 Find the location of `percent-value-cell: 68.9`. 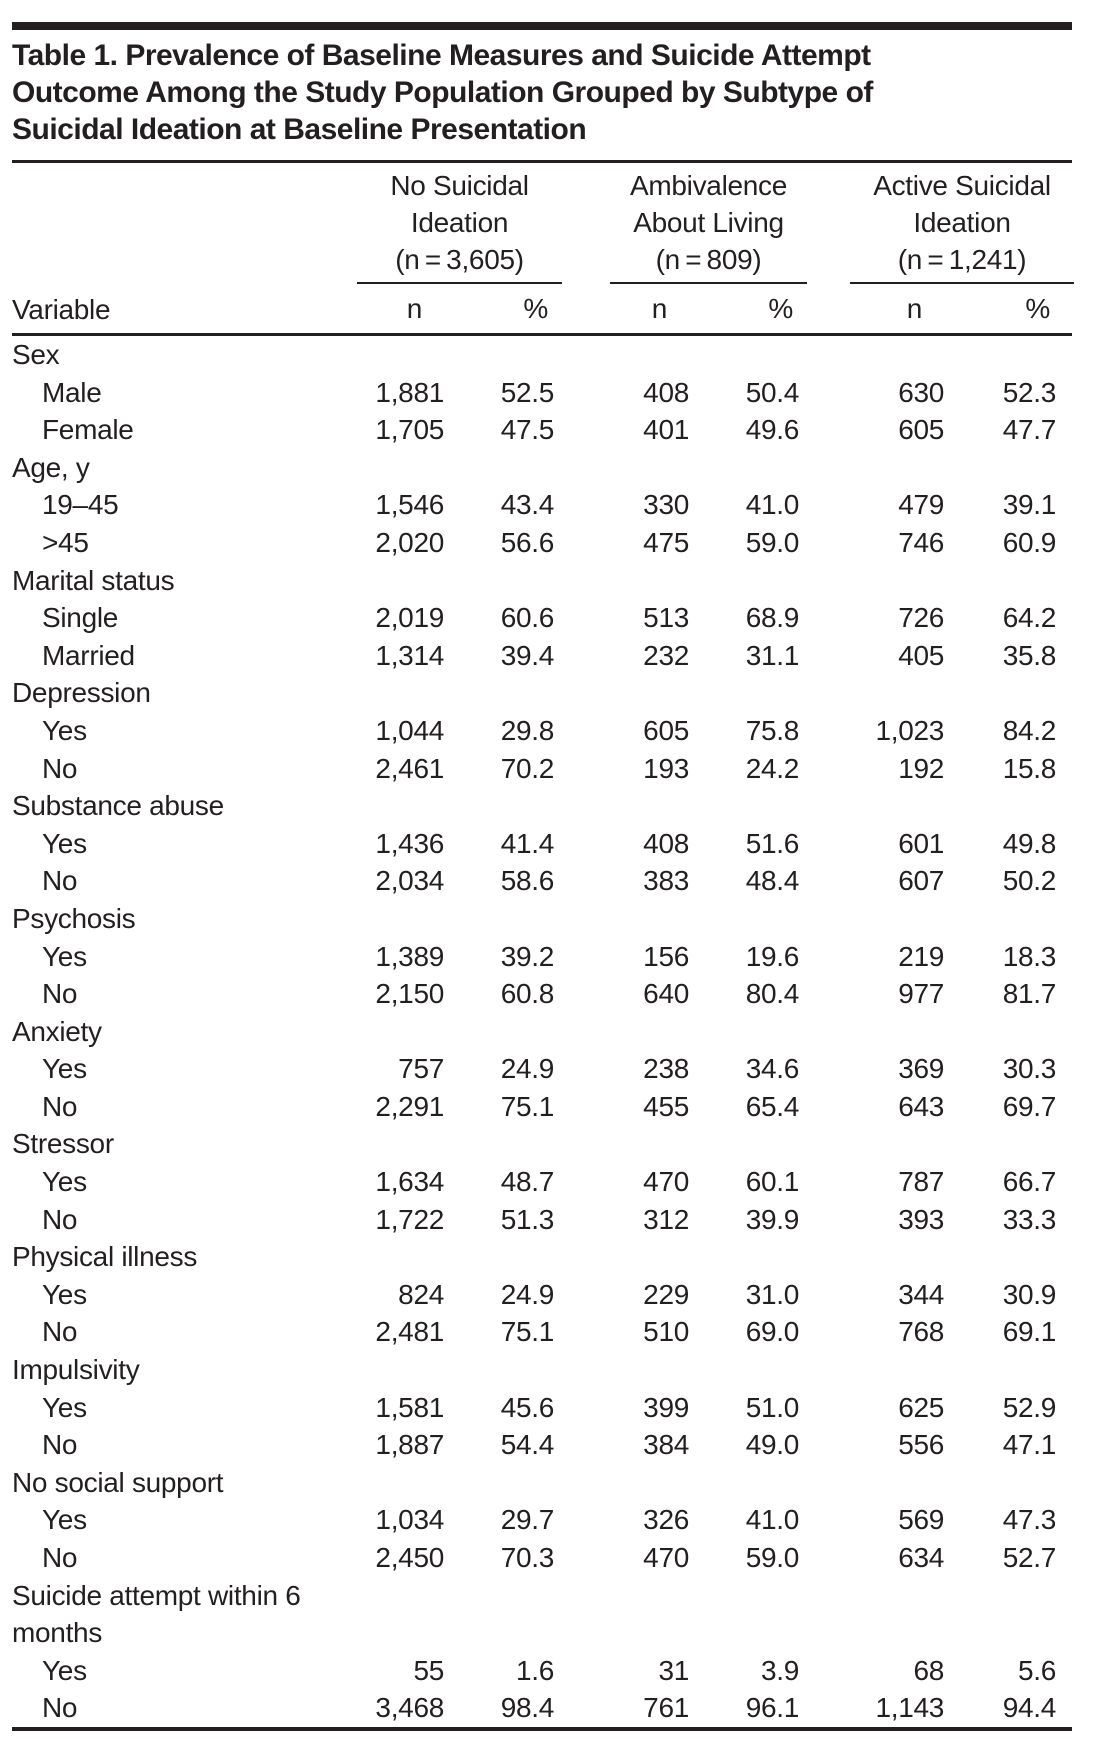

percent-value-cell: 68.9 is located at coordinates (772, 618).